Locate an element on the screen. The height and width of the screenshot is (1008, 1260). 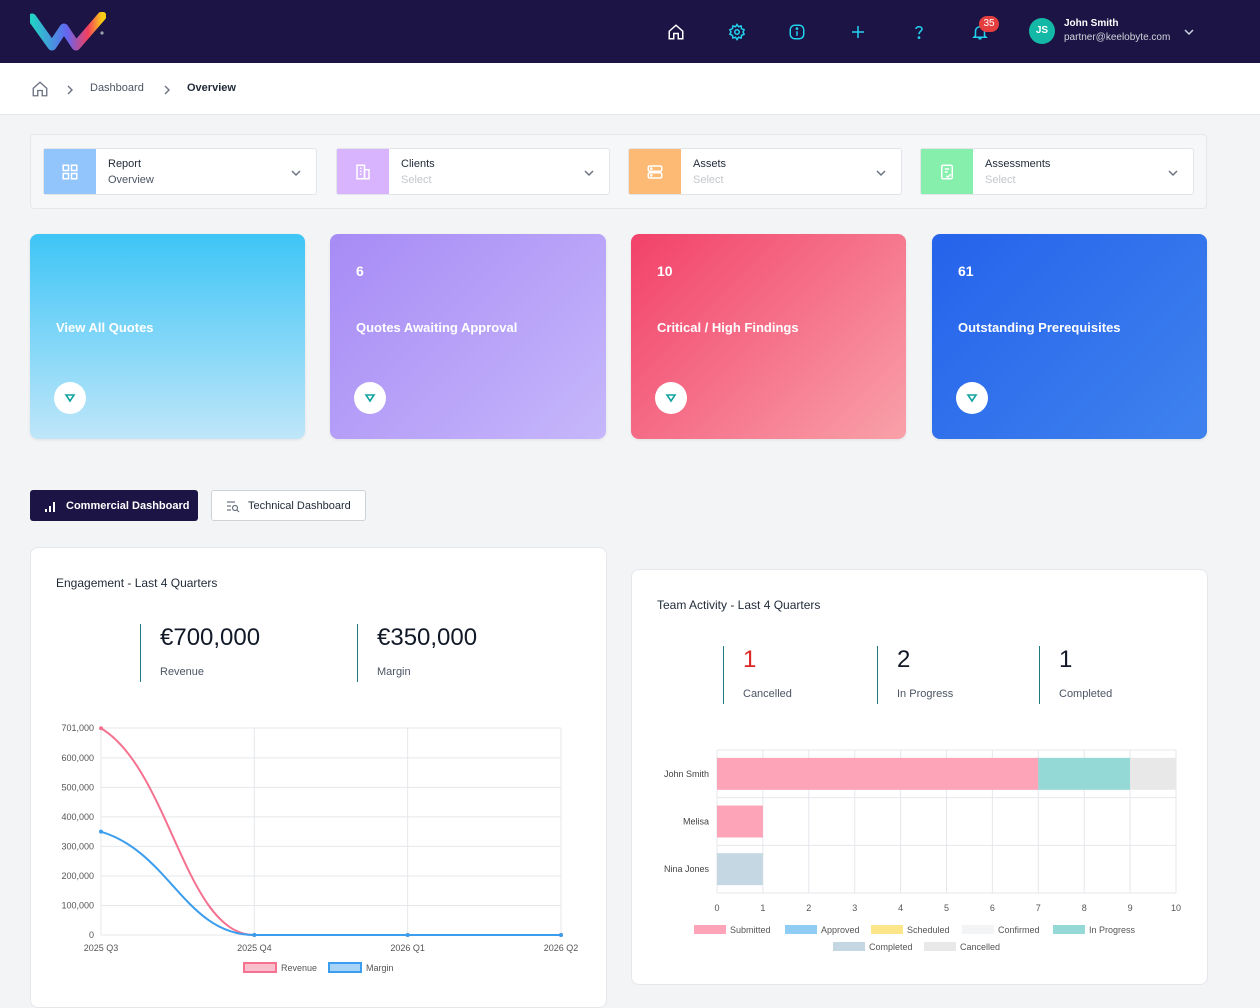
app-logo is located at coordinates (68, 32).